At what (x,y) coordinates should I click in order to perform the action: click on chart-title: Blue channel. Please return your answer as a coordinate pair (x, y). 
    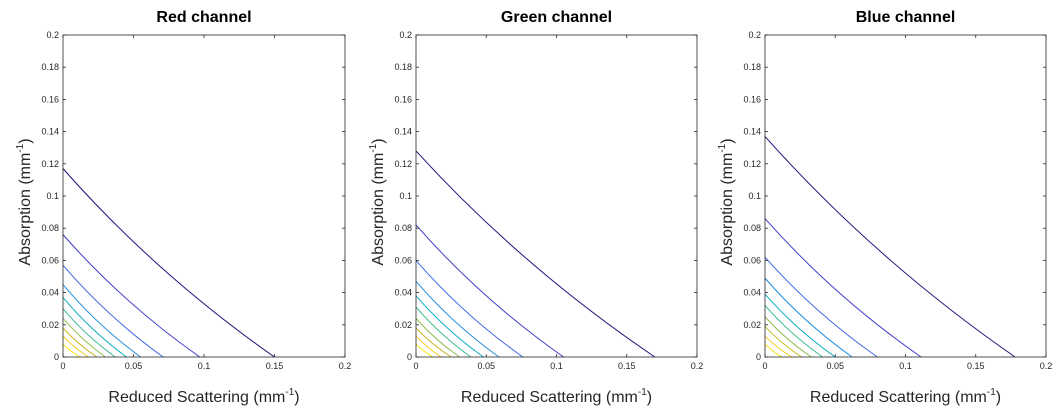
    Looking at the image, I should click on (906, 17).